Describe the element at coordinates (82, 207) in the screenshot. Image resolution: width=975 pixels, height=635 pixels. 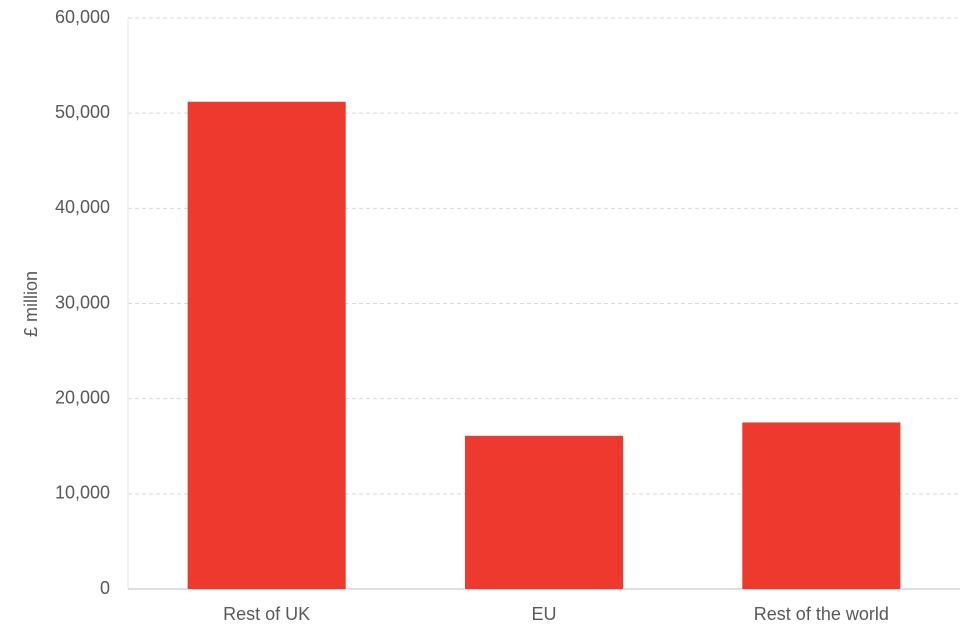
I see `y-tick-label: 40,000` at that location.